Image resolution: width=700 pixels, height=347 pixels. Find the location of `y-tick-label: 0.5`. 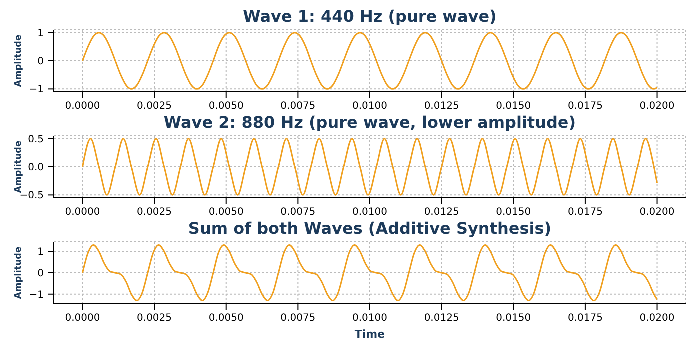

y-tick-label: 0.5 is located at coordinates (36, 140).